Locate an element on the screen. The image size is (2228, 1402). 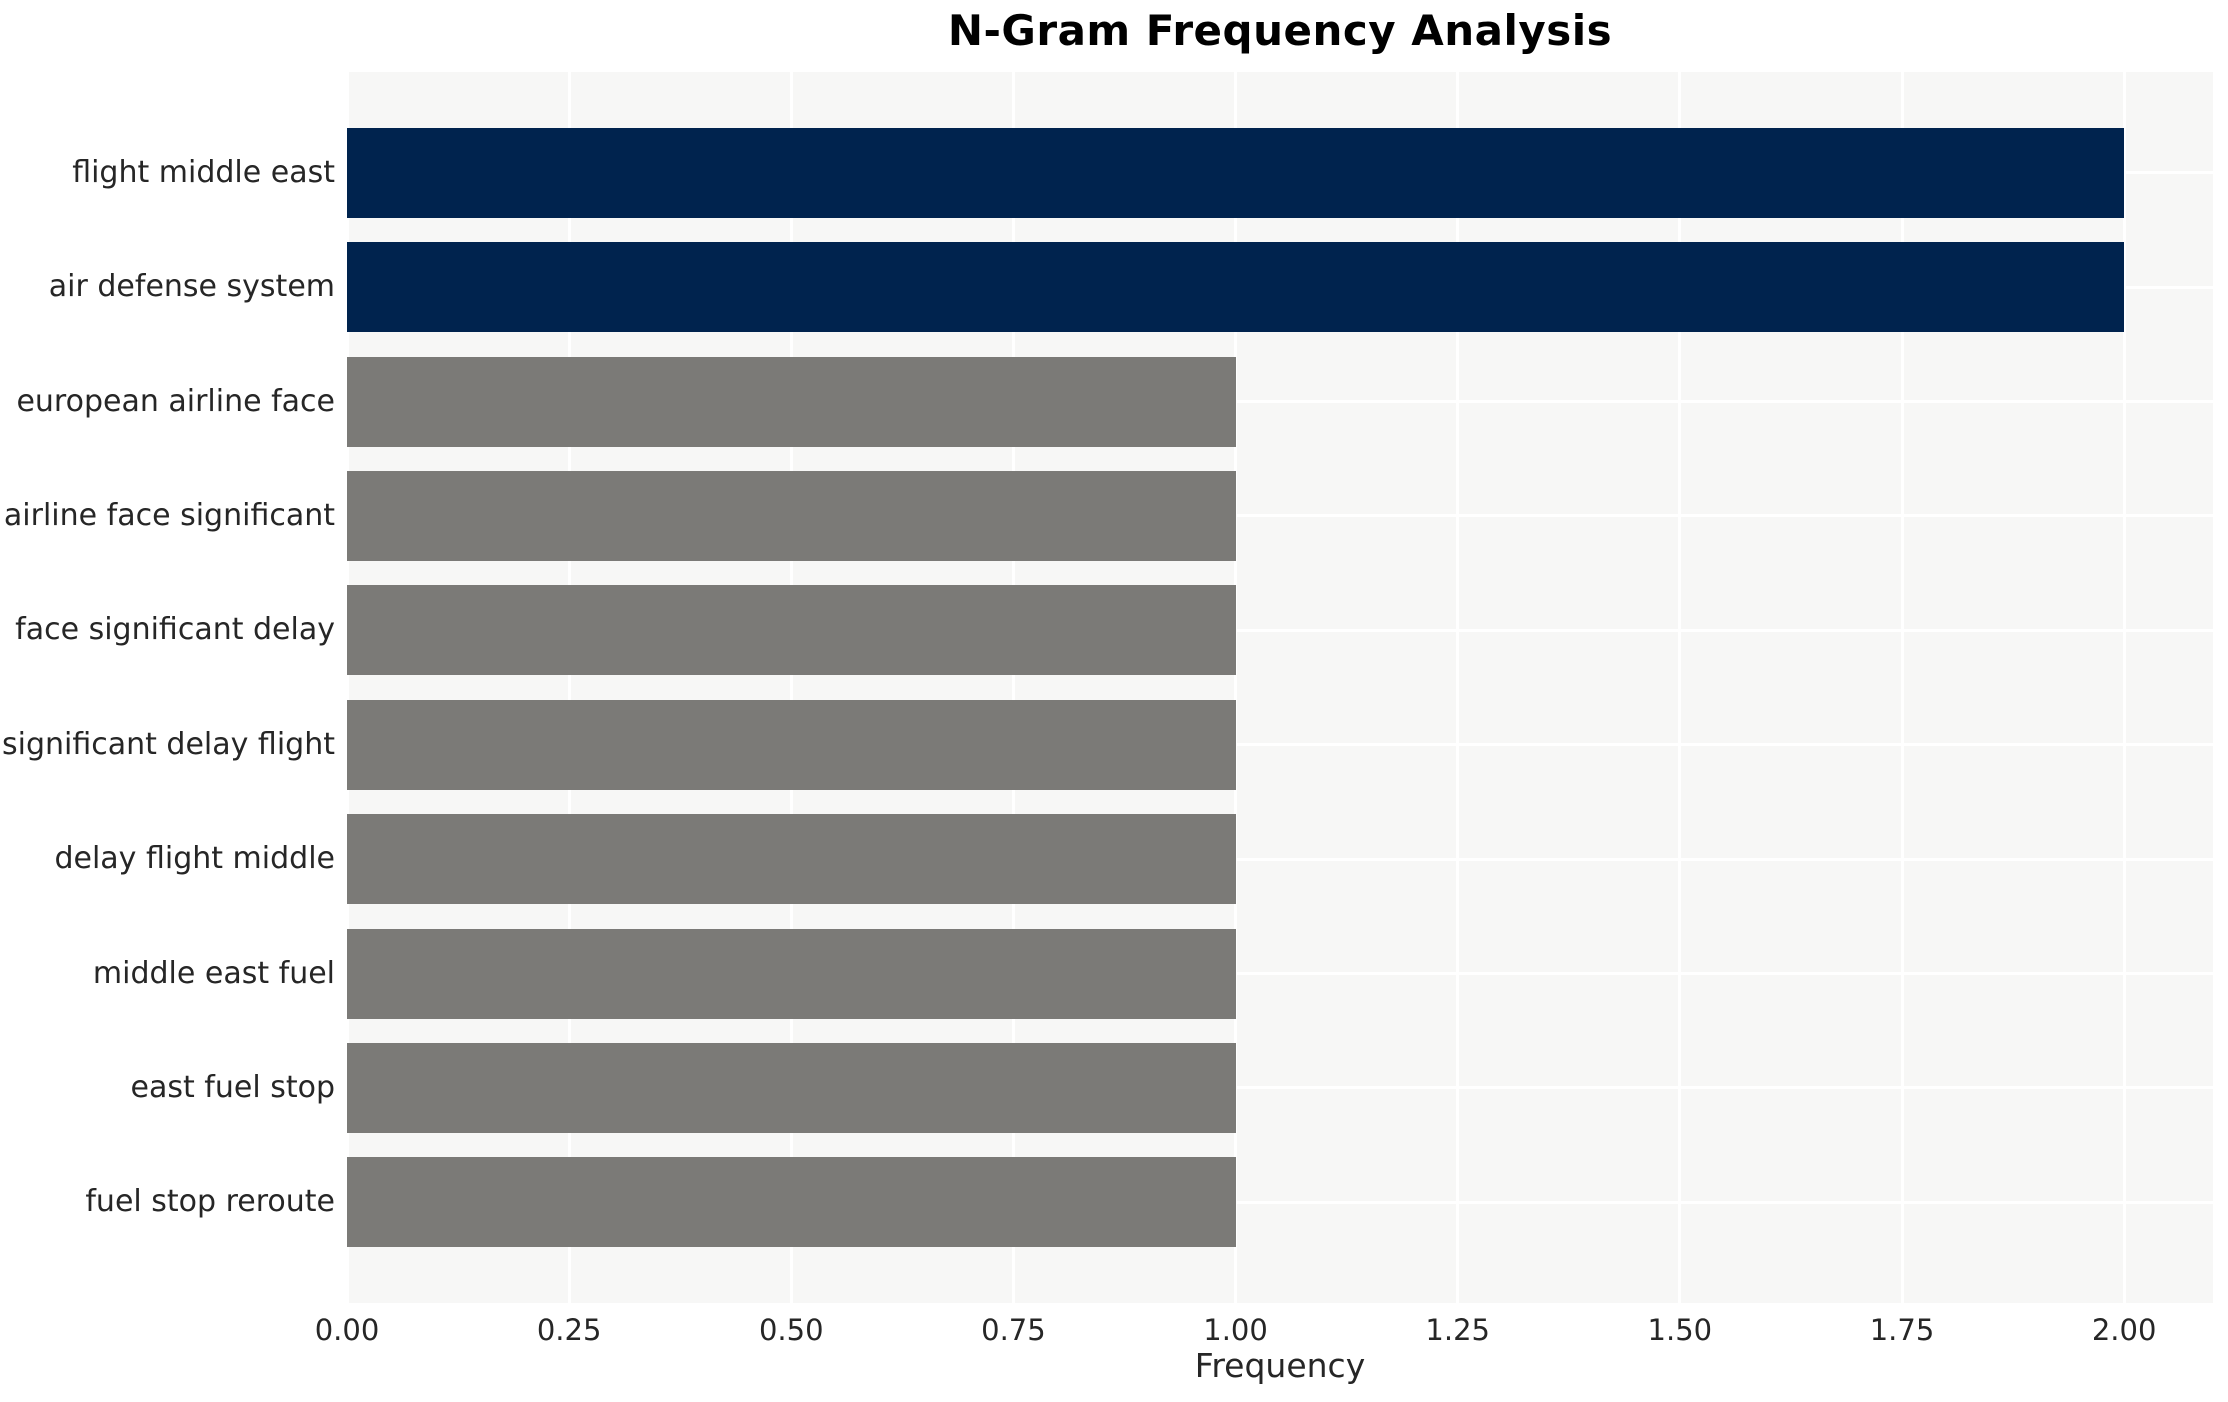
x-tick-label: 0.50 is located at coordinates (791, 1330).